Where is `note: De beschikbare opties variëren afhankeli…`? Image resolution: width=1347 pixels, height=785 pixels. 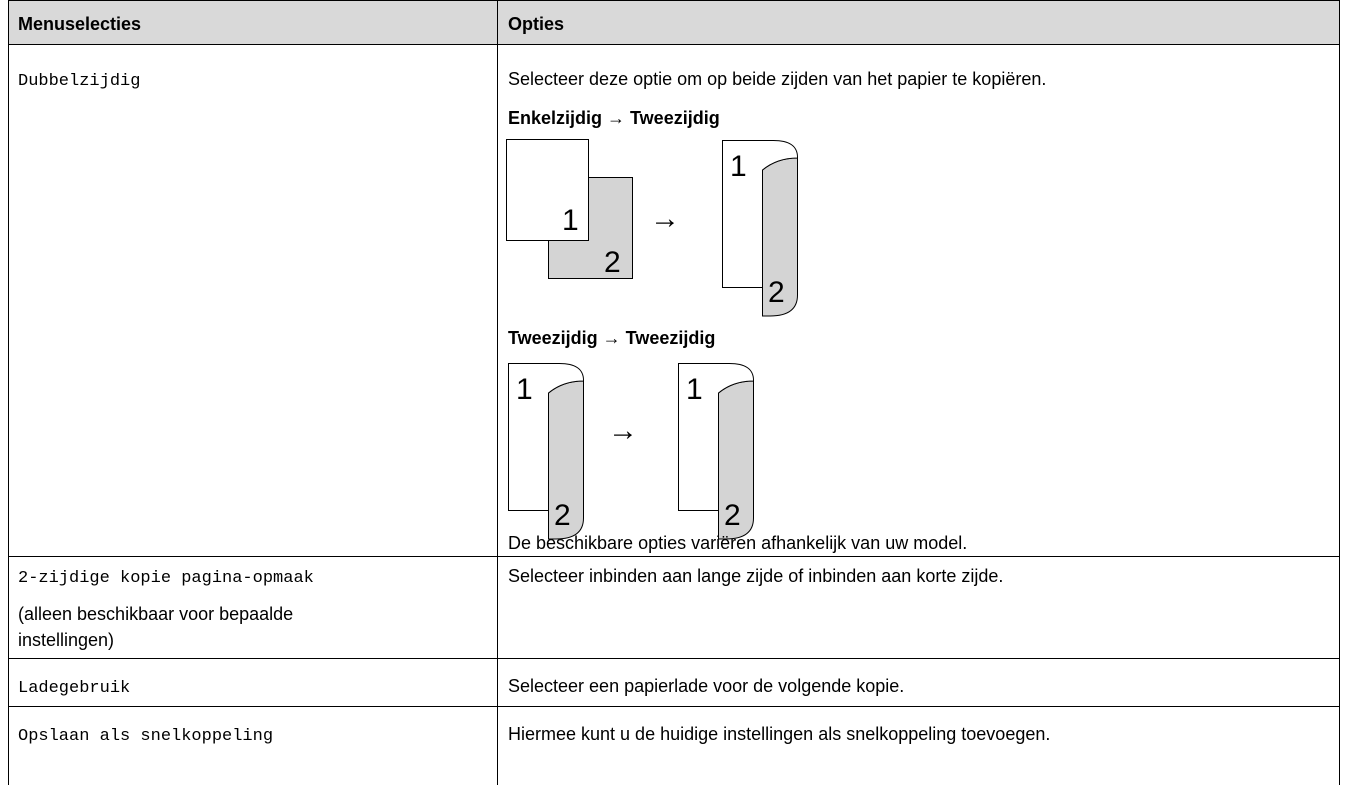
note: De beschikbare opties variëren afhankeli… is located at coordinates (737, 543).